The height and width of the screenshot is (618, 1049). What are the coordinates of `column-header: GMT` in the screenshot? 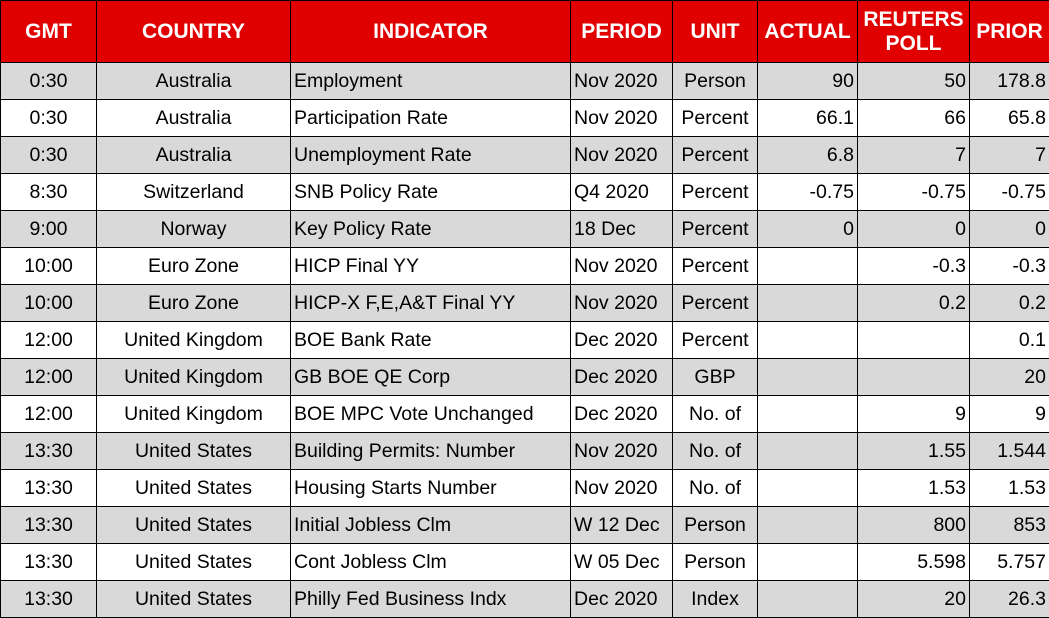 It's located at (49, 32).